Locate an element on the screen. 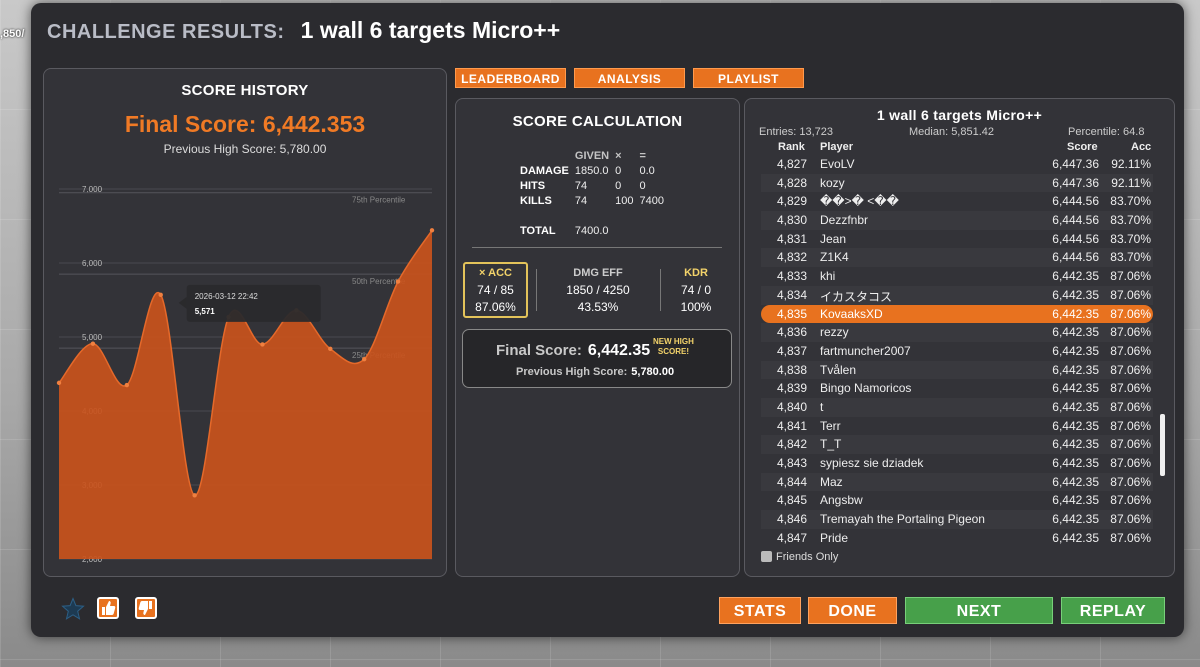 The image size is (1200, 667). calc-header-row: GIVEN × = is located at coordinates (595, 155).